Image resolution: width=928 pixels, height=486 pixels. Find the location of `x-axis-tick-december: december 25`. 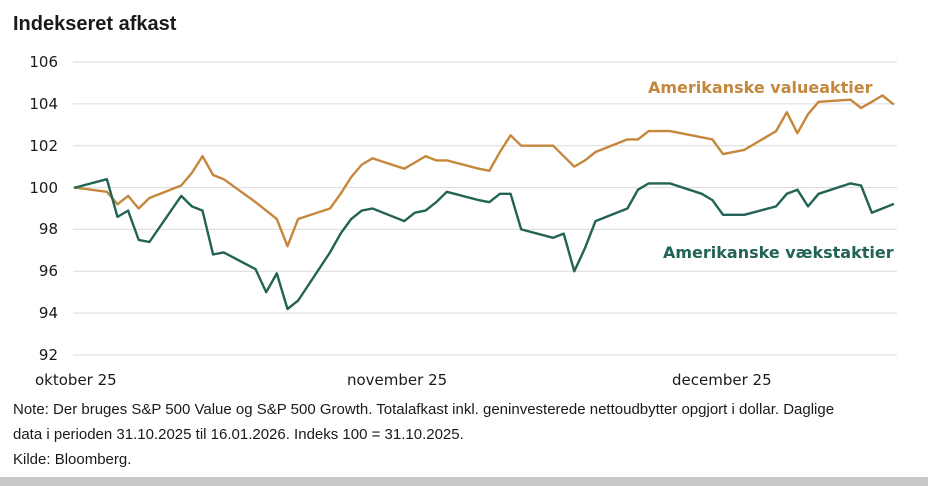

x-axis-tick-december: december 25 is located at coordinates (722, 380).